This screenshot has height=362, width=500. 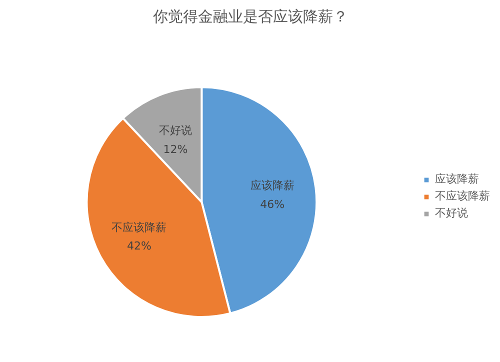 I want to click on data-label: 42%, so click(x=139, y=246).